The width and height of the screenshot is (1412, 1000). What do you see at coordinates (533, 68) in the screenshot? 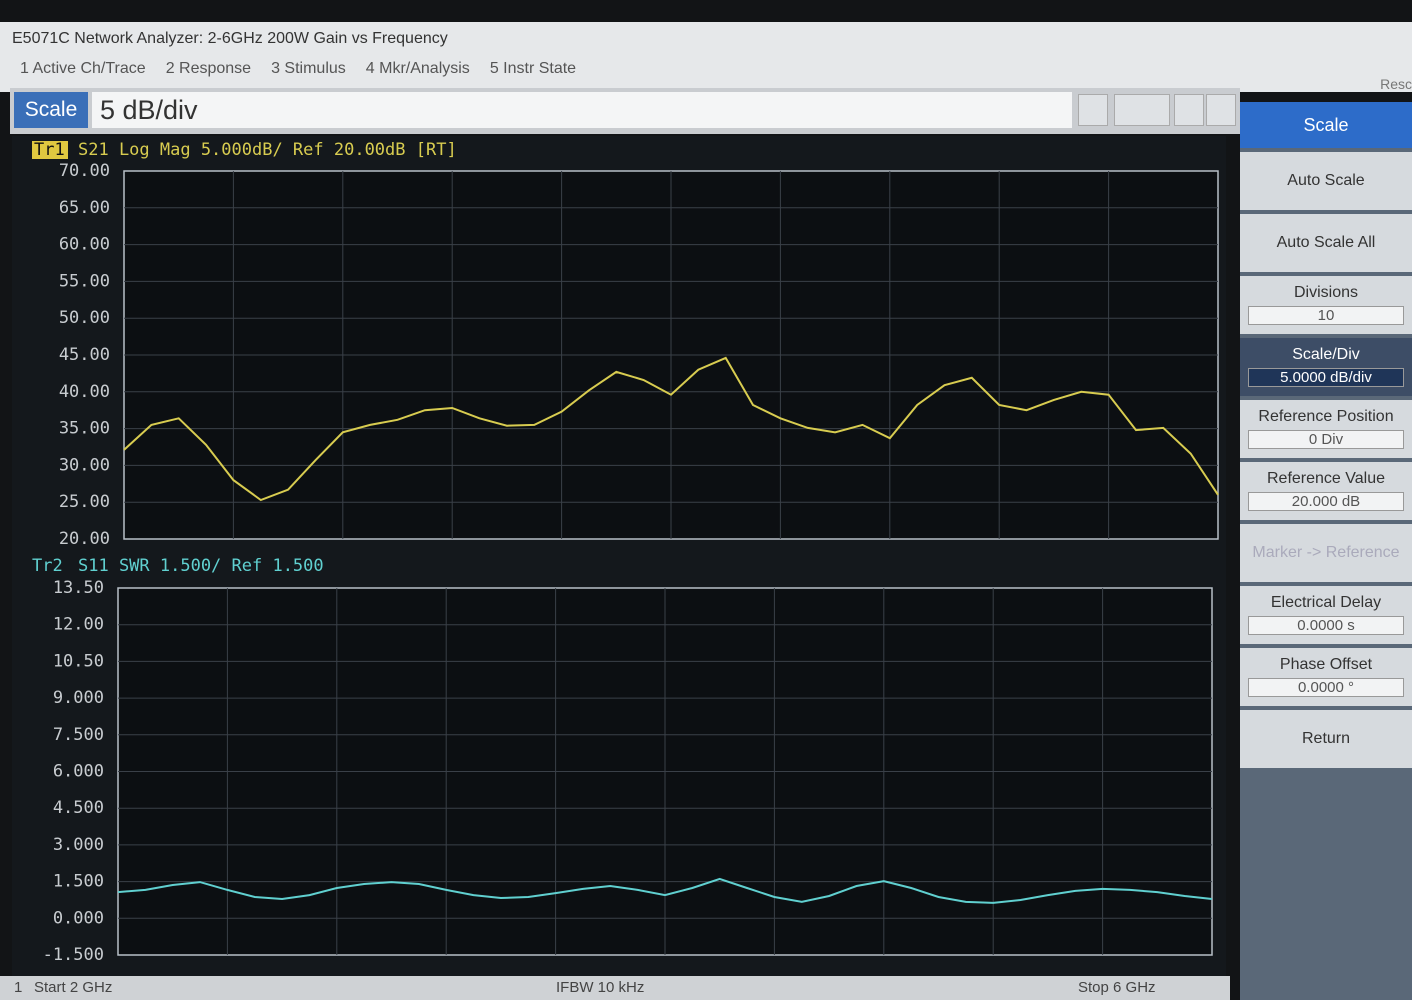
I see `menu-item: 5 Instr State` at bounding box center [533, 68].